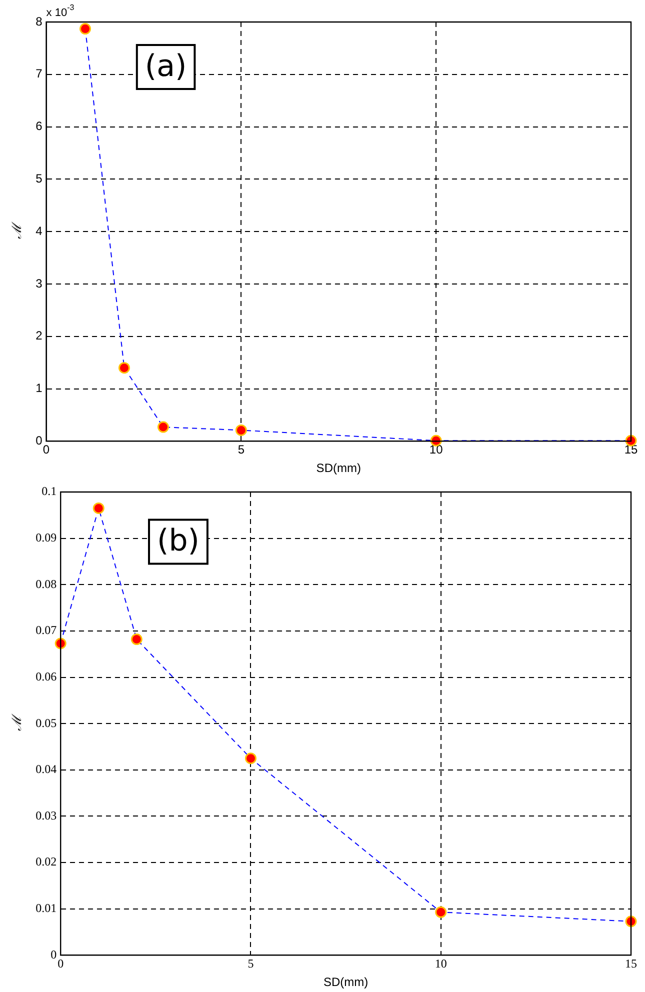  I want to click on y-tick-label: 0.09, so click(46, 537).